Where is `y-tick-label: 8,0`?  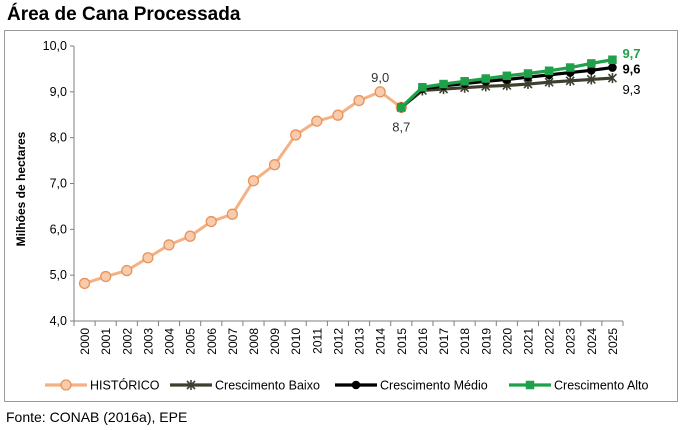
y-tick-label: 8,0 is located at coordinates (58, 138).